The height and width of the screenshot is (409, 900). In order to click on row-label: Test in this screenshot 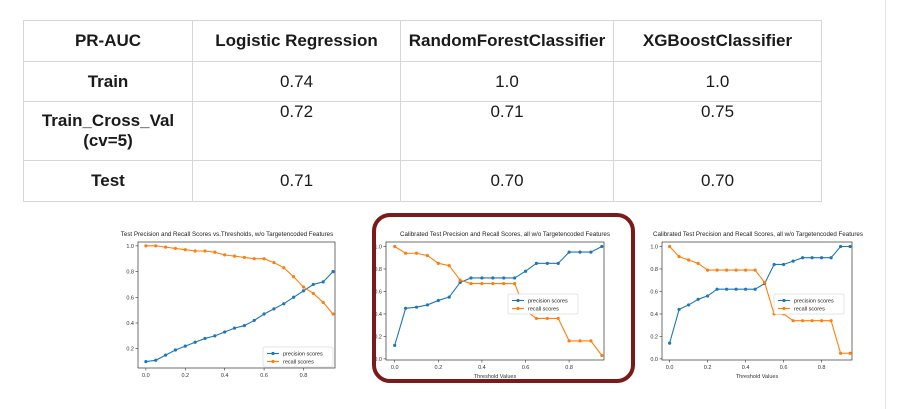, I will do `click(108, 181)`.